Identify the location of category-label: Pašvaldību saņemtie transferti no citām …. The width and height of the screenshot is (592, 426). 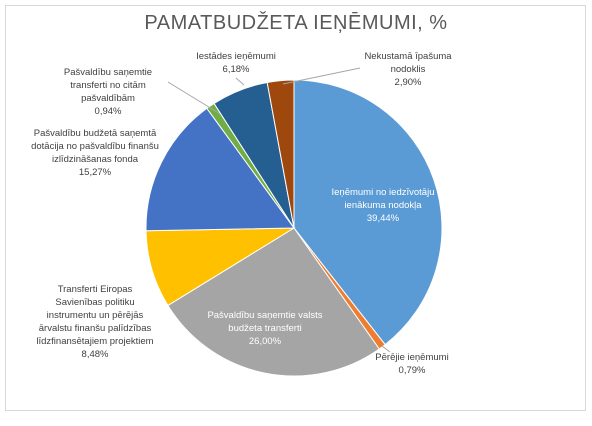
(108, 85).